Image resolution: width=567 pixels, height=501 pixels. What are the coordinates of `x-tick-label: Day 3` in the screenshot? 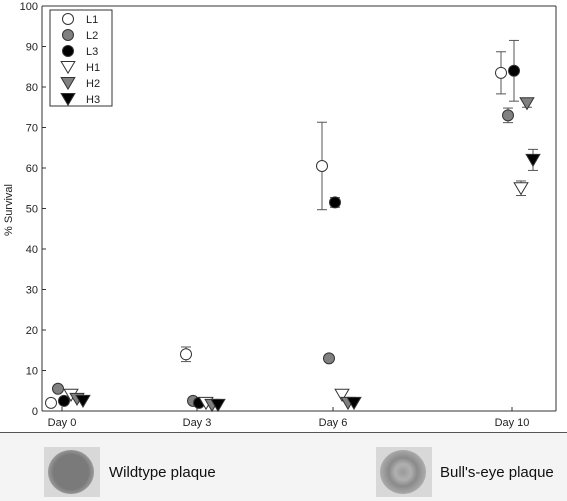 It's located at (197, 423).